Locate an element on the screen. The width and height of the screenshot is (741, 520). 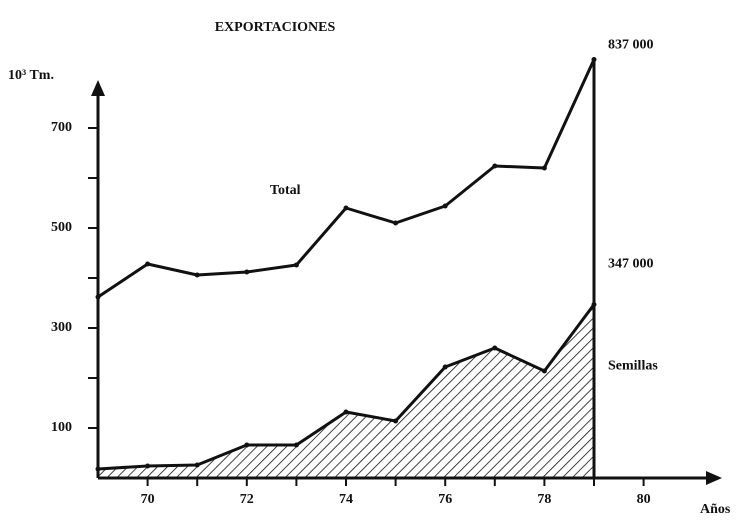
end-label: 837 000 is located at coordinates (631, 45).